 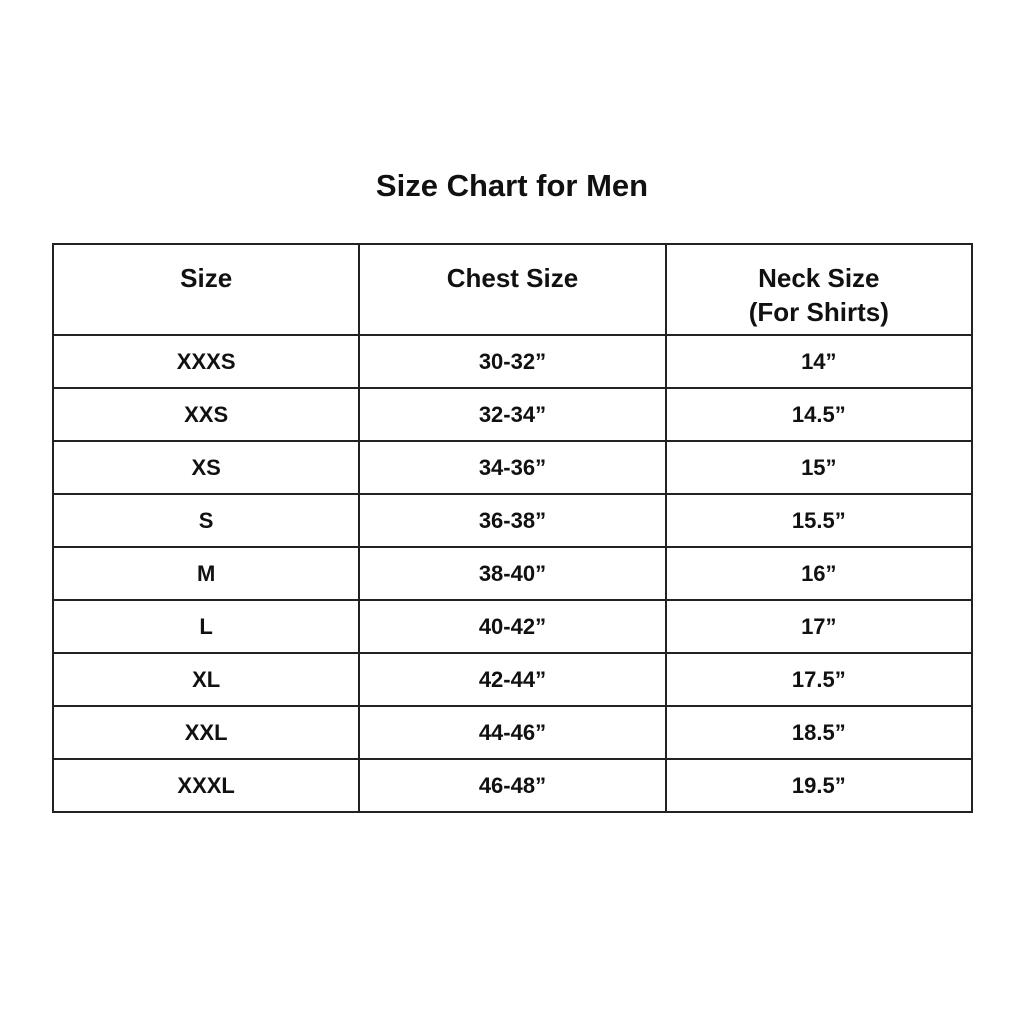 I want to click on header-chest-size: Chest Size, so click(x=512, y=289).